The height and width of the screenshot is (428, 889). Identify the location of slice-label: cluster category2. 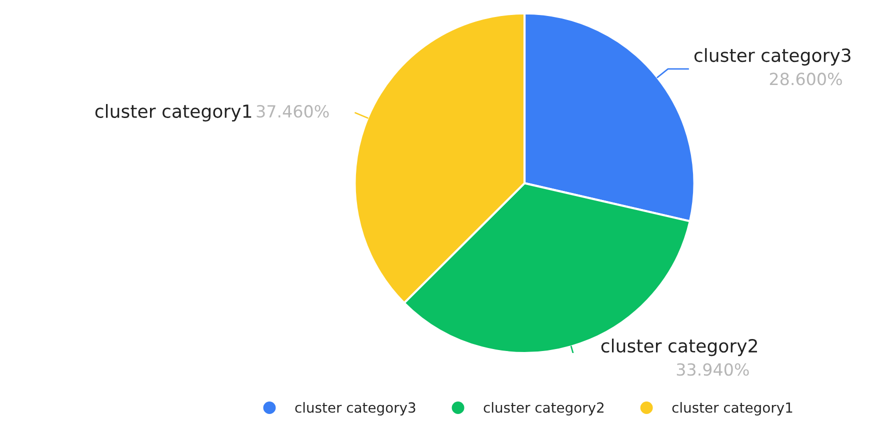
(679, 347).